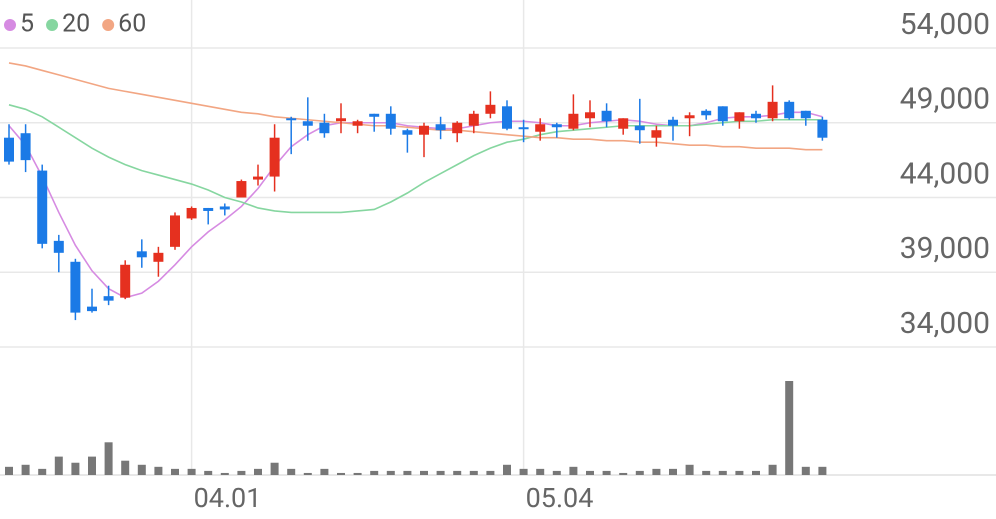 The width and height of the screenshot is (996, 519). I want to click on y-tick-label: 44,000, so click(945, 173).